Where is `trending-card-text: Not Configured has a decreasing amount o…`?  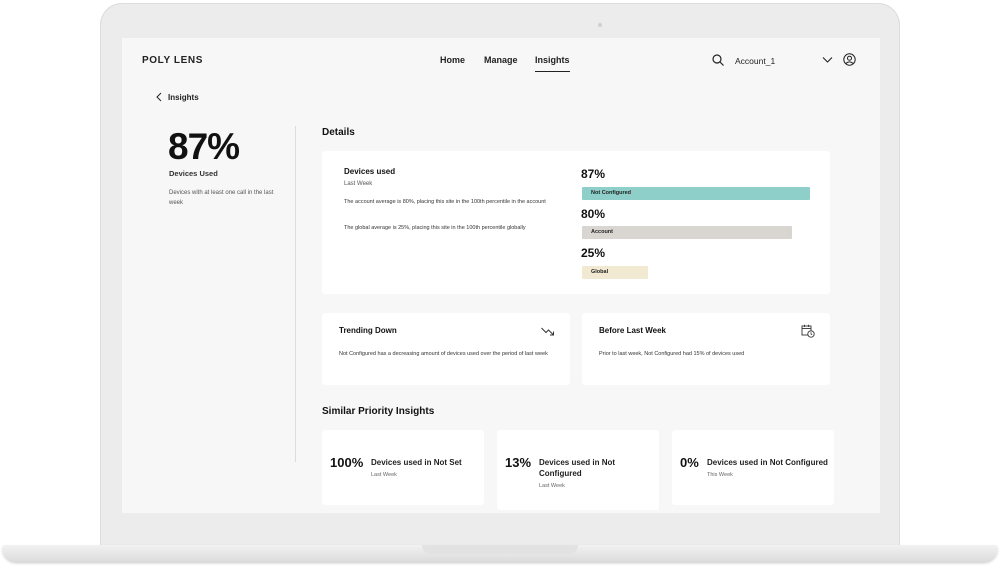
trending-card-text: Not Configured has a decreasing amount o… is located at coordinates (443, 354).